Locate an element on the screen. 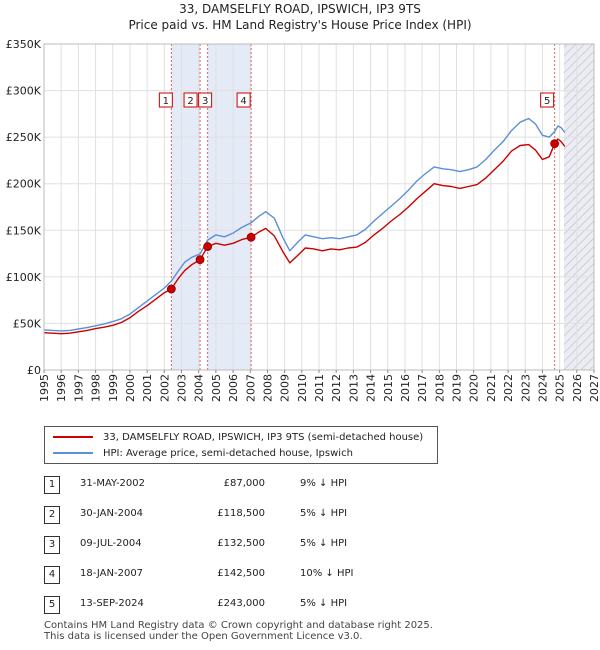 This screenshot has height=650, width=600. y-tick-label: £200K is located at coordinates (24, 184).